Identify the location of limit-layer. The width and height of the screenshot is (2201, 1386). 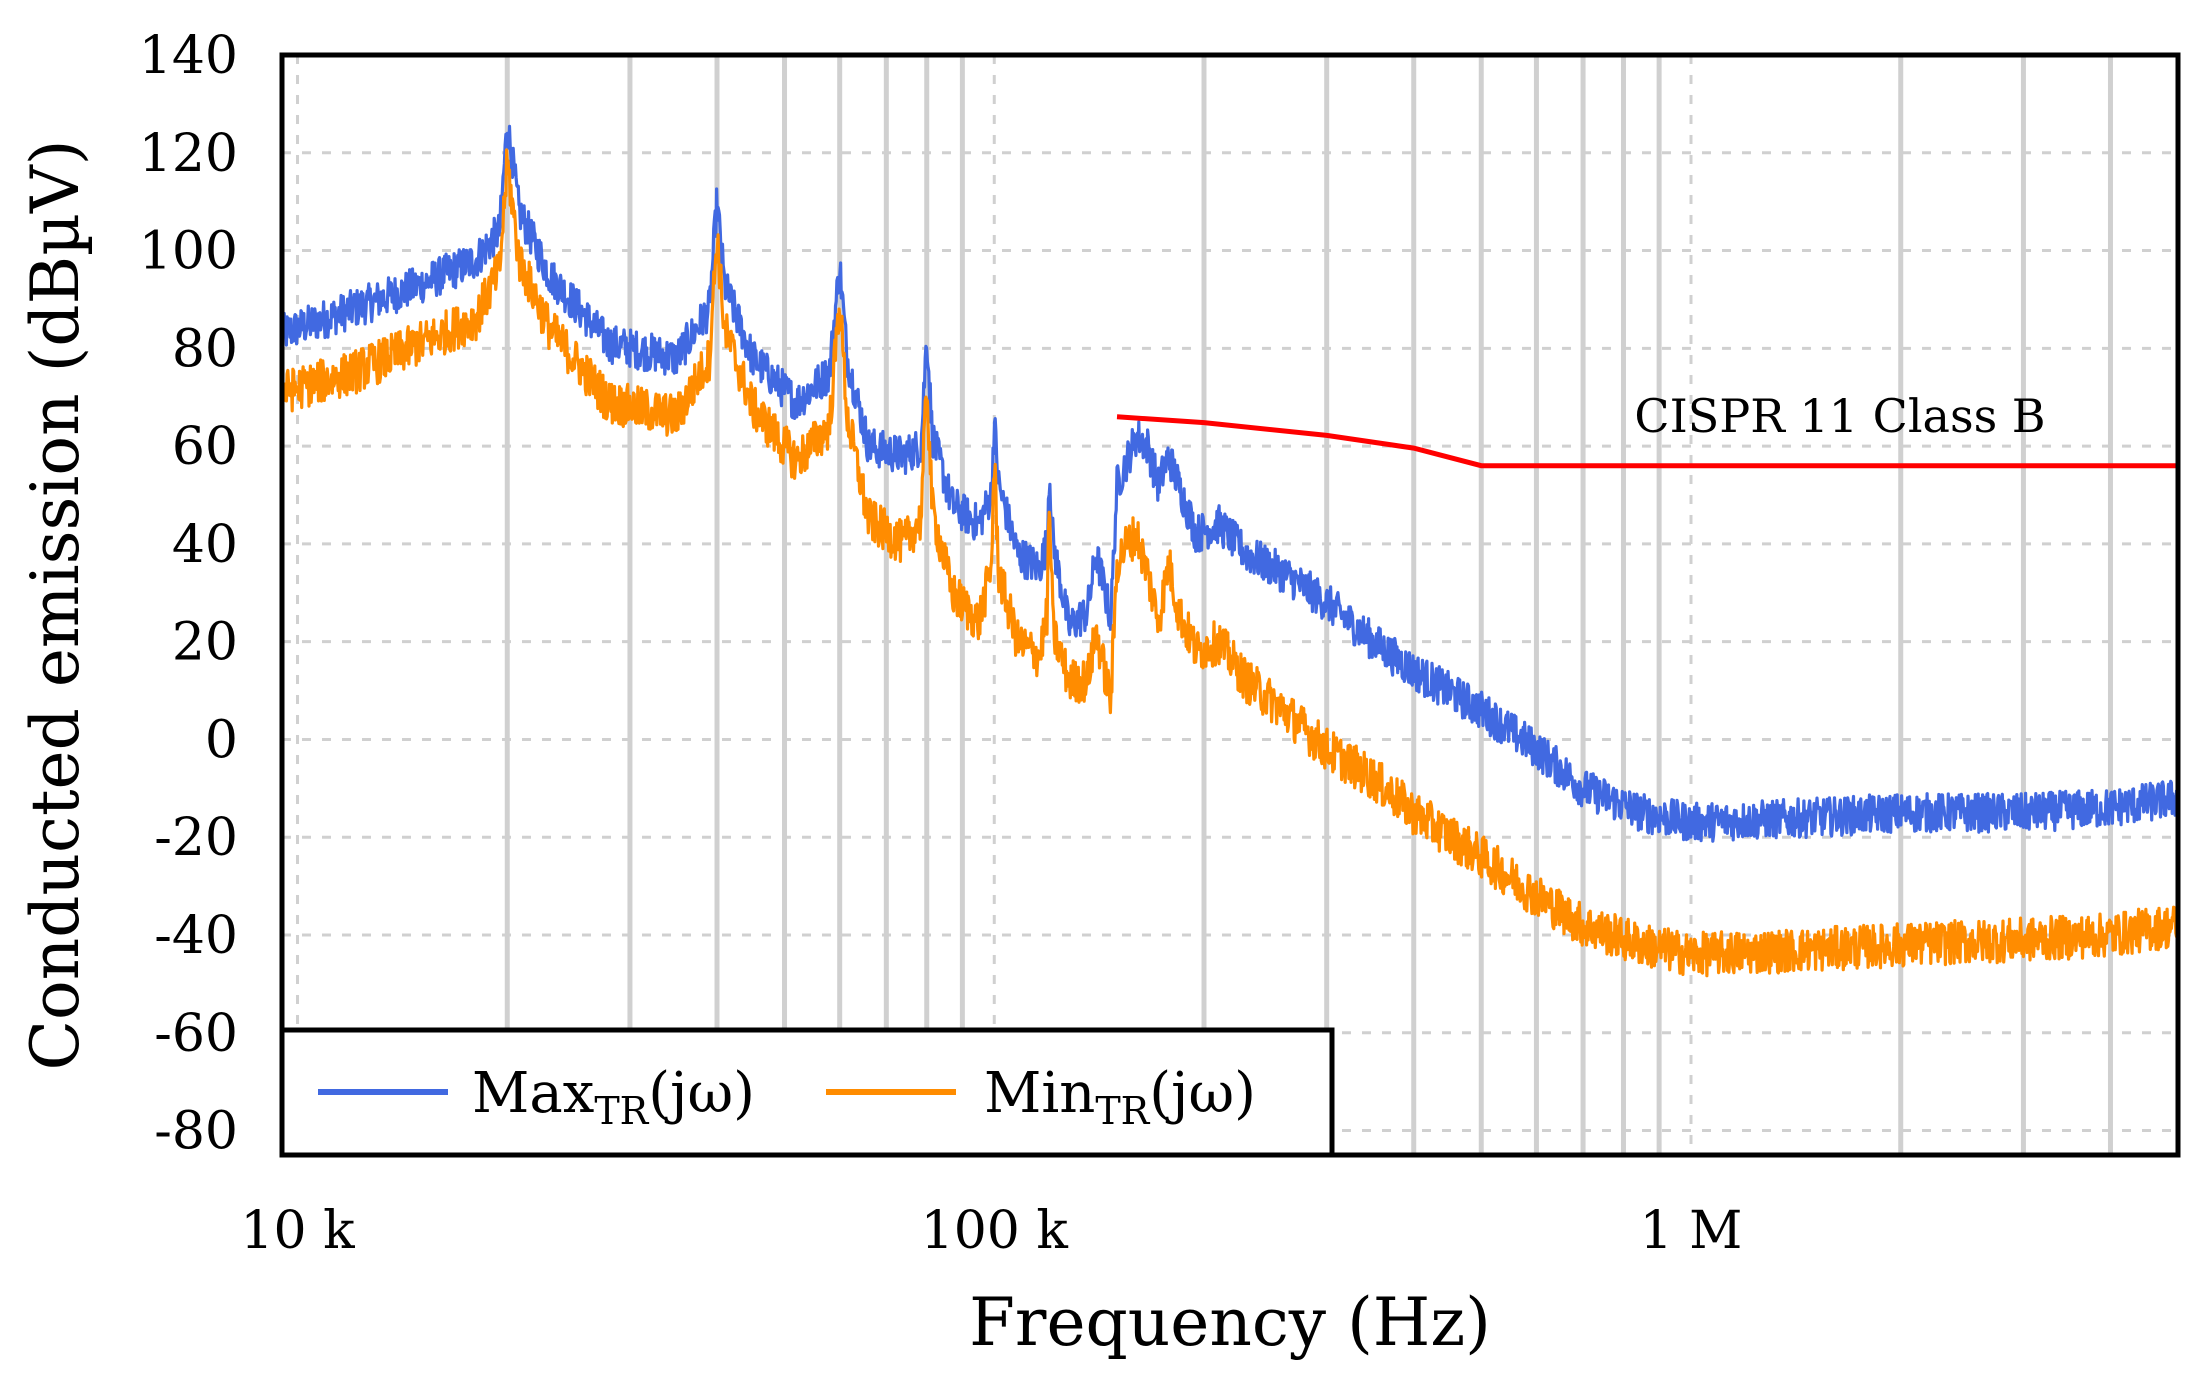
(1647, 441).